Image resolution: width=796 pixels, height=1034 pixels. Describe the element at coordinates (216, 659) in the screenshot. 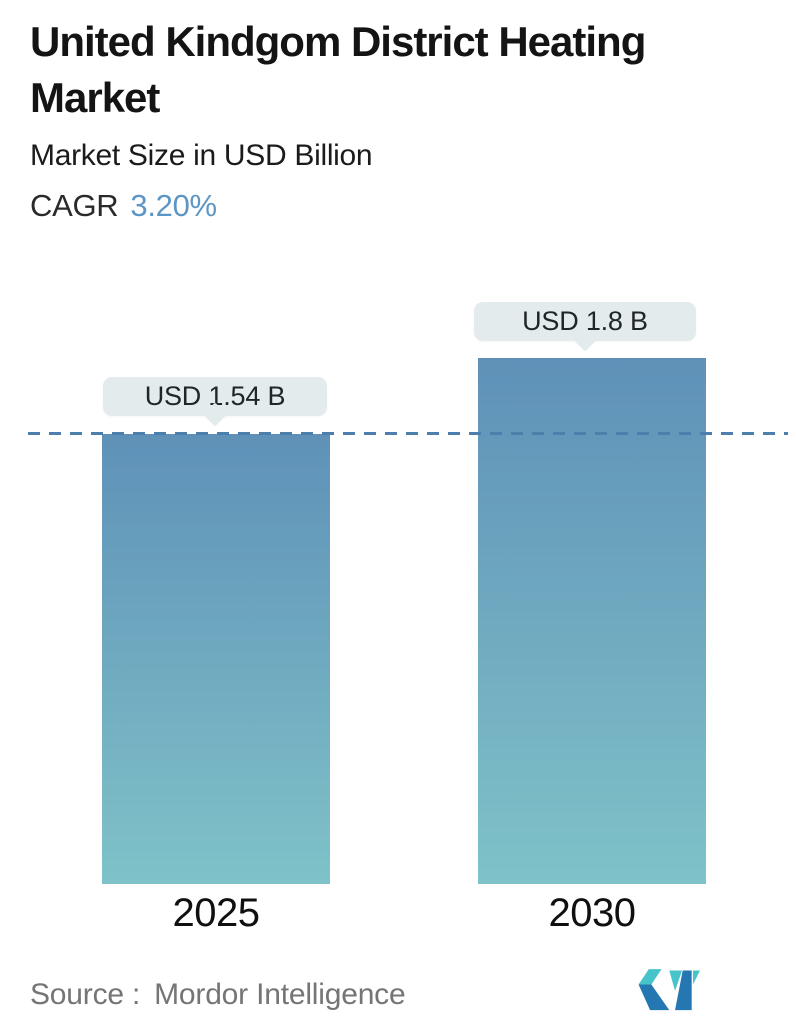

I see `bar-2025` at that location.